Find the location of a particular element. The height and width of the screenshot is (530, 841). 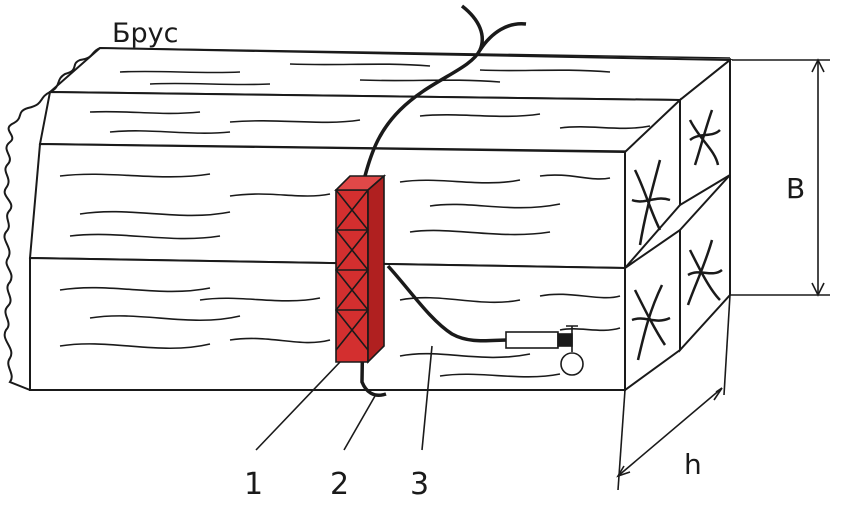

diagram-title: Брус is located at coordinates (145, 33).